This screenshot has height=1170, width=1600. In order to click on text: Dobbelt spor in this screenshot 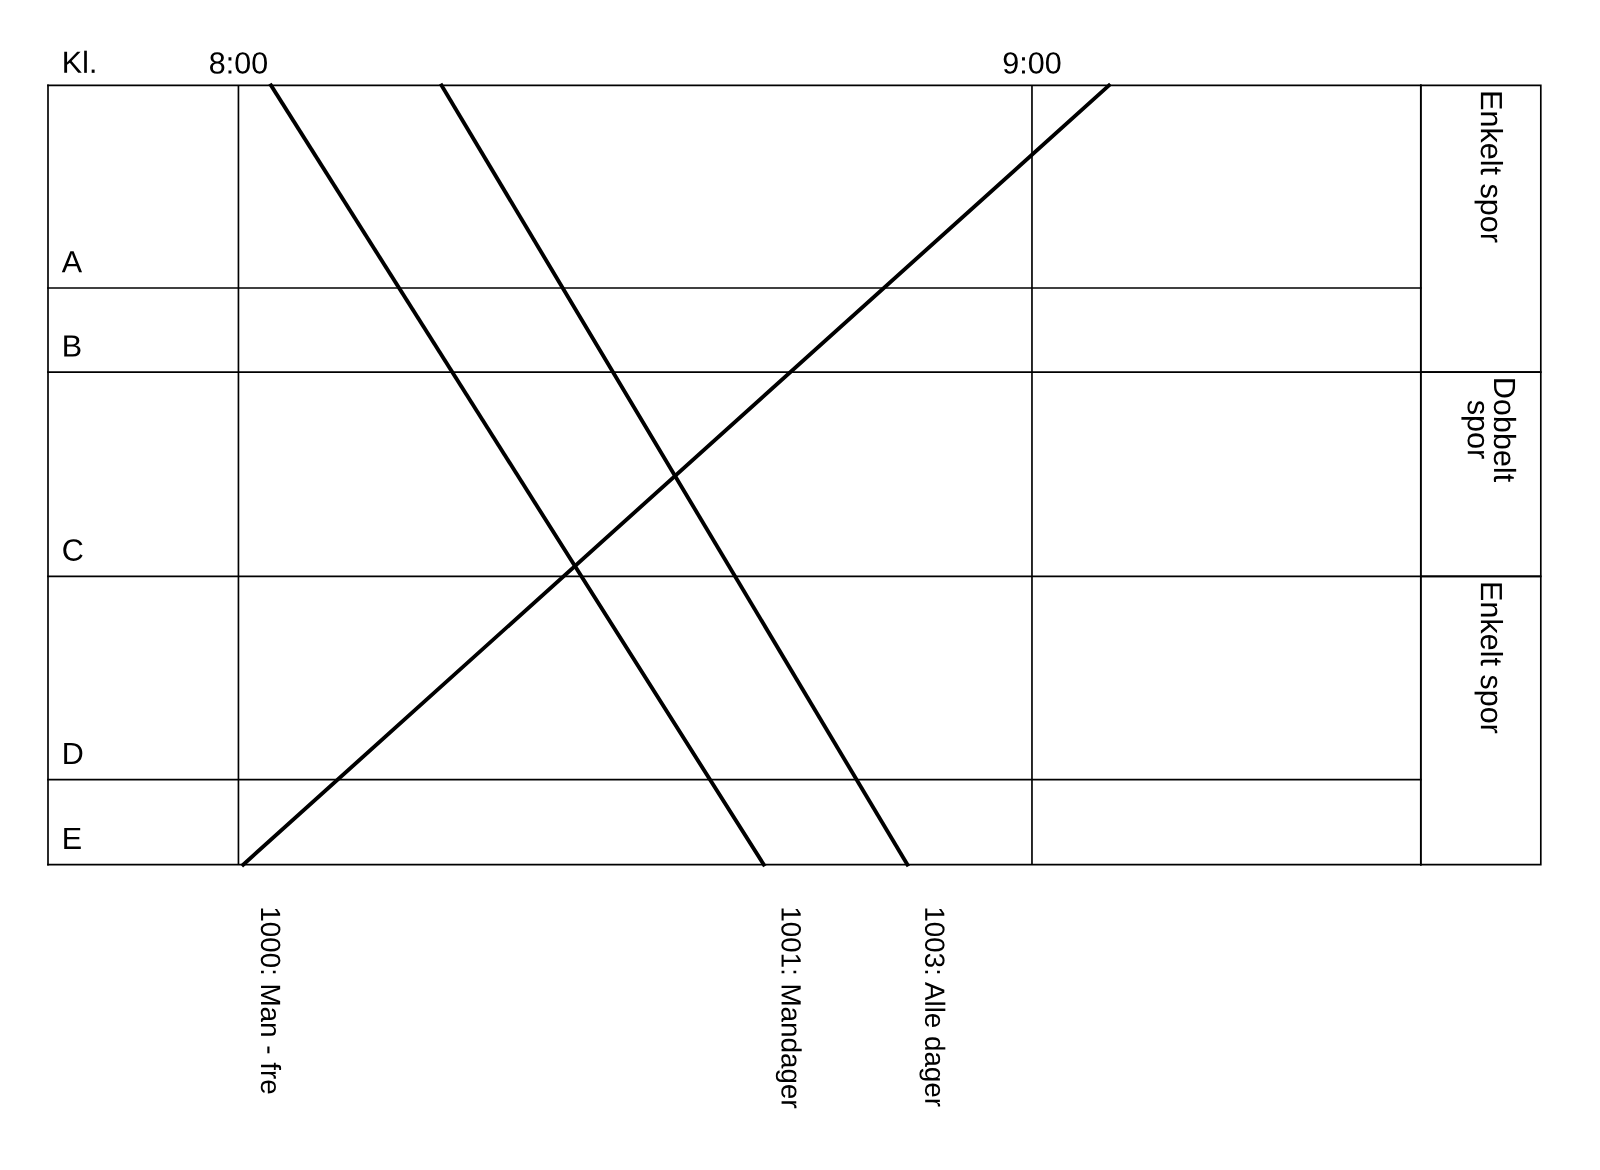, I will do `click(1489, 430)`.